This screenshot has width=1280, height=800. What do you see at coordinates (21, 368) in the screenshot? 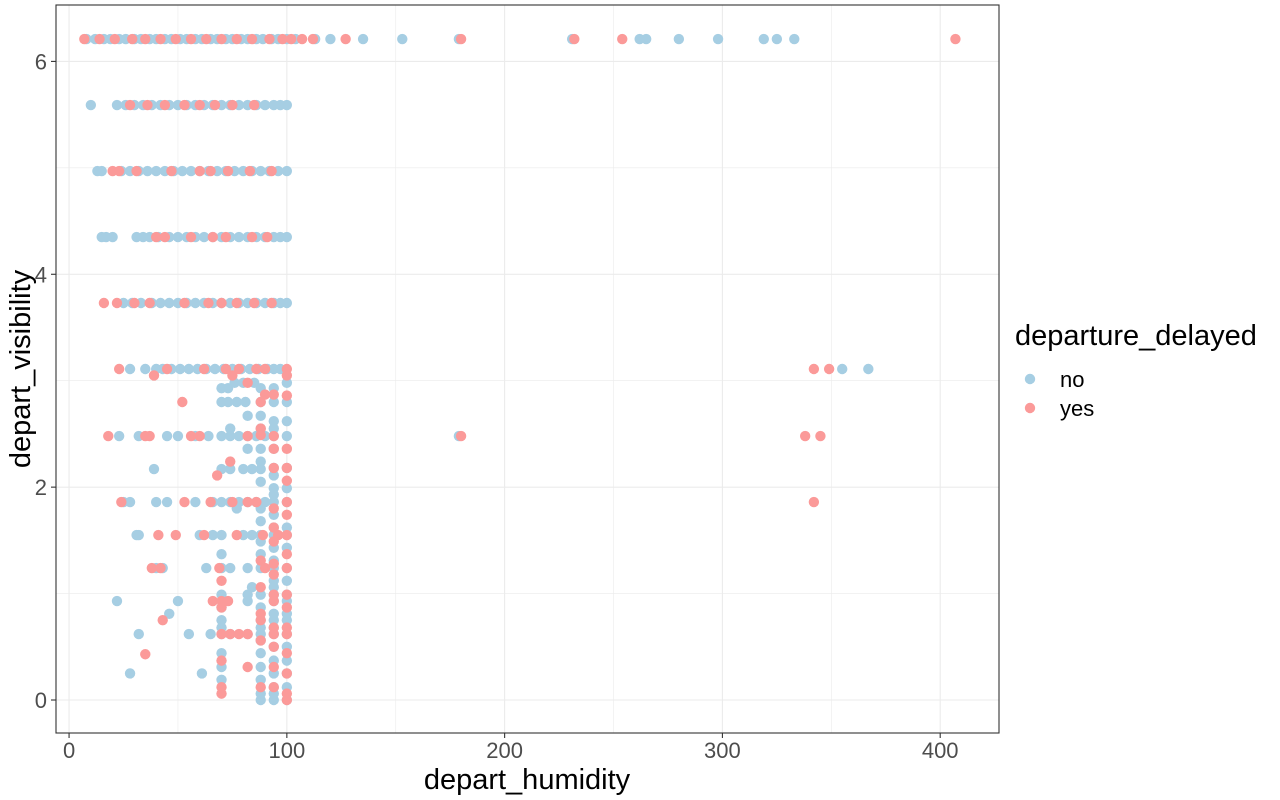
I see `y-axis-title: depart_visibility` at bounding box center [21, 368].